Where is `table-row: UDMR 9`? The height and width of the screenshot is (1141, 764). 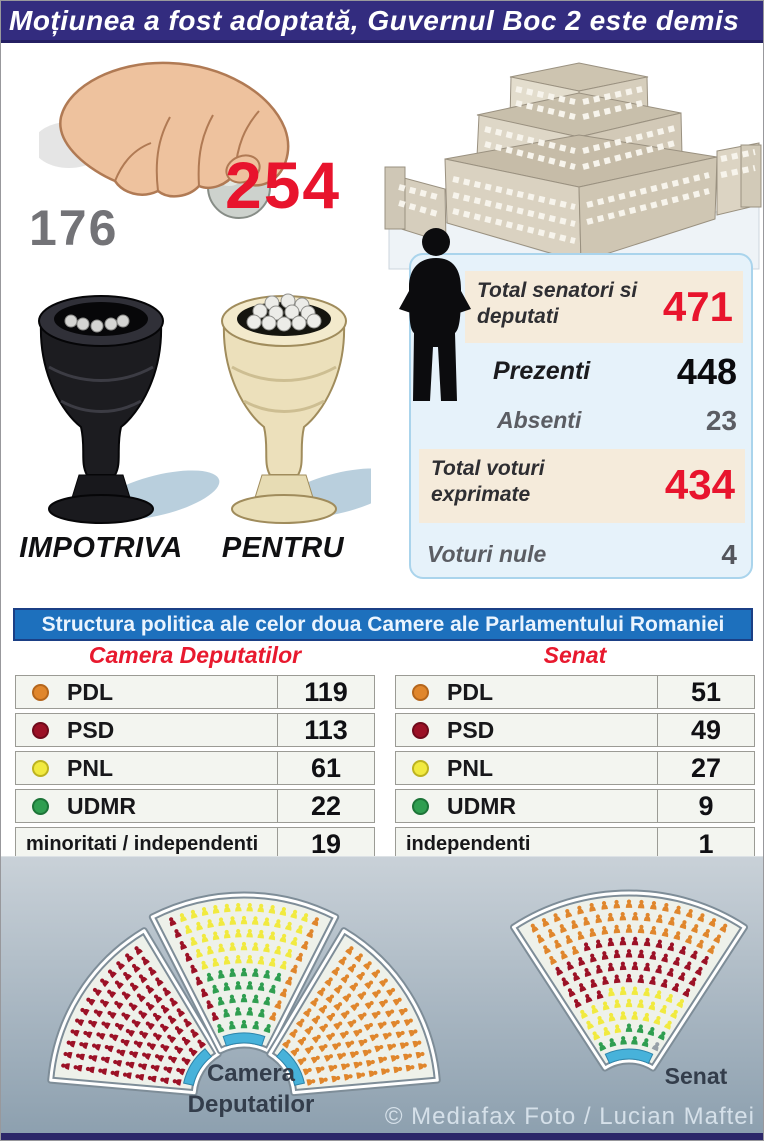 table-row: UDMR 9 is located at coordinates (575, 806).